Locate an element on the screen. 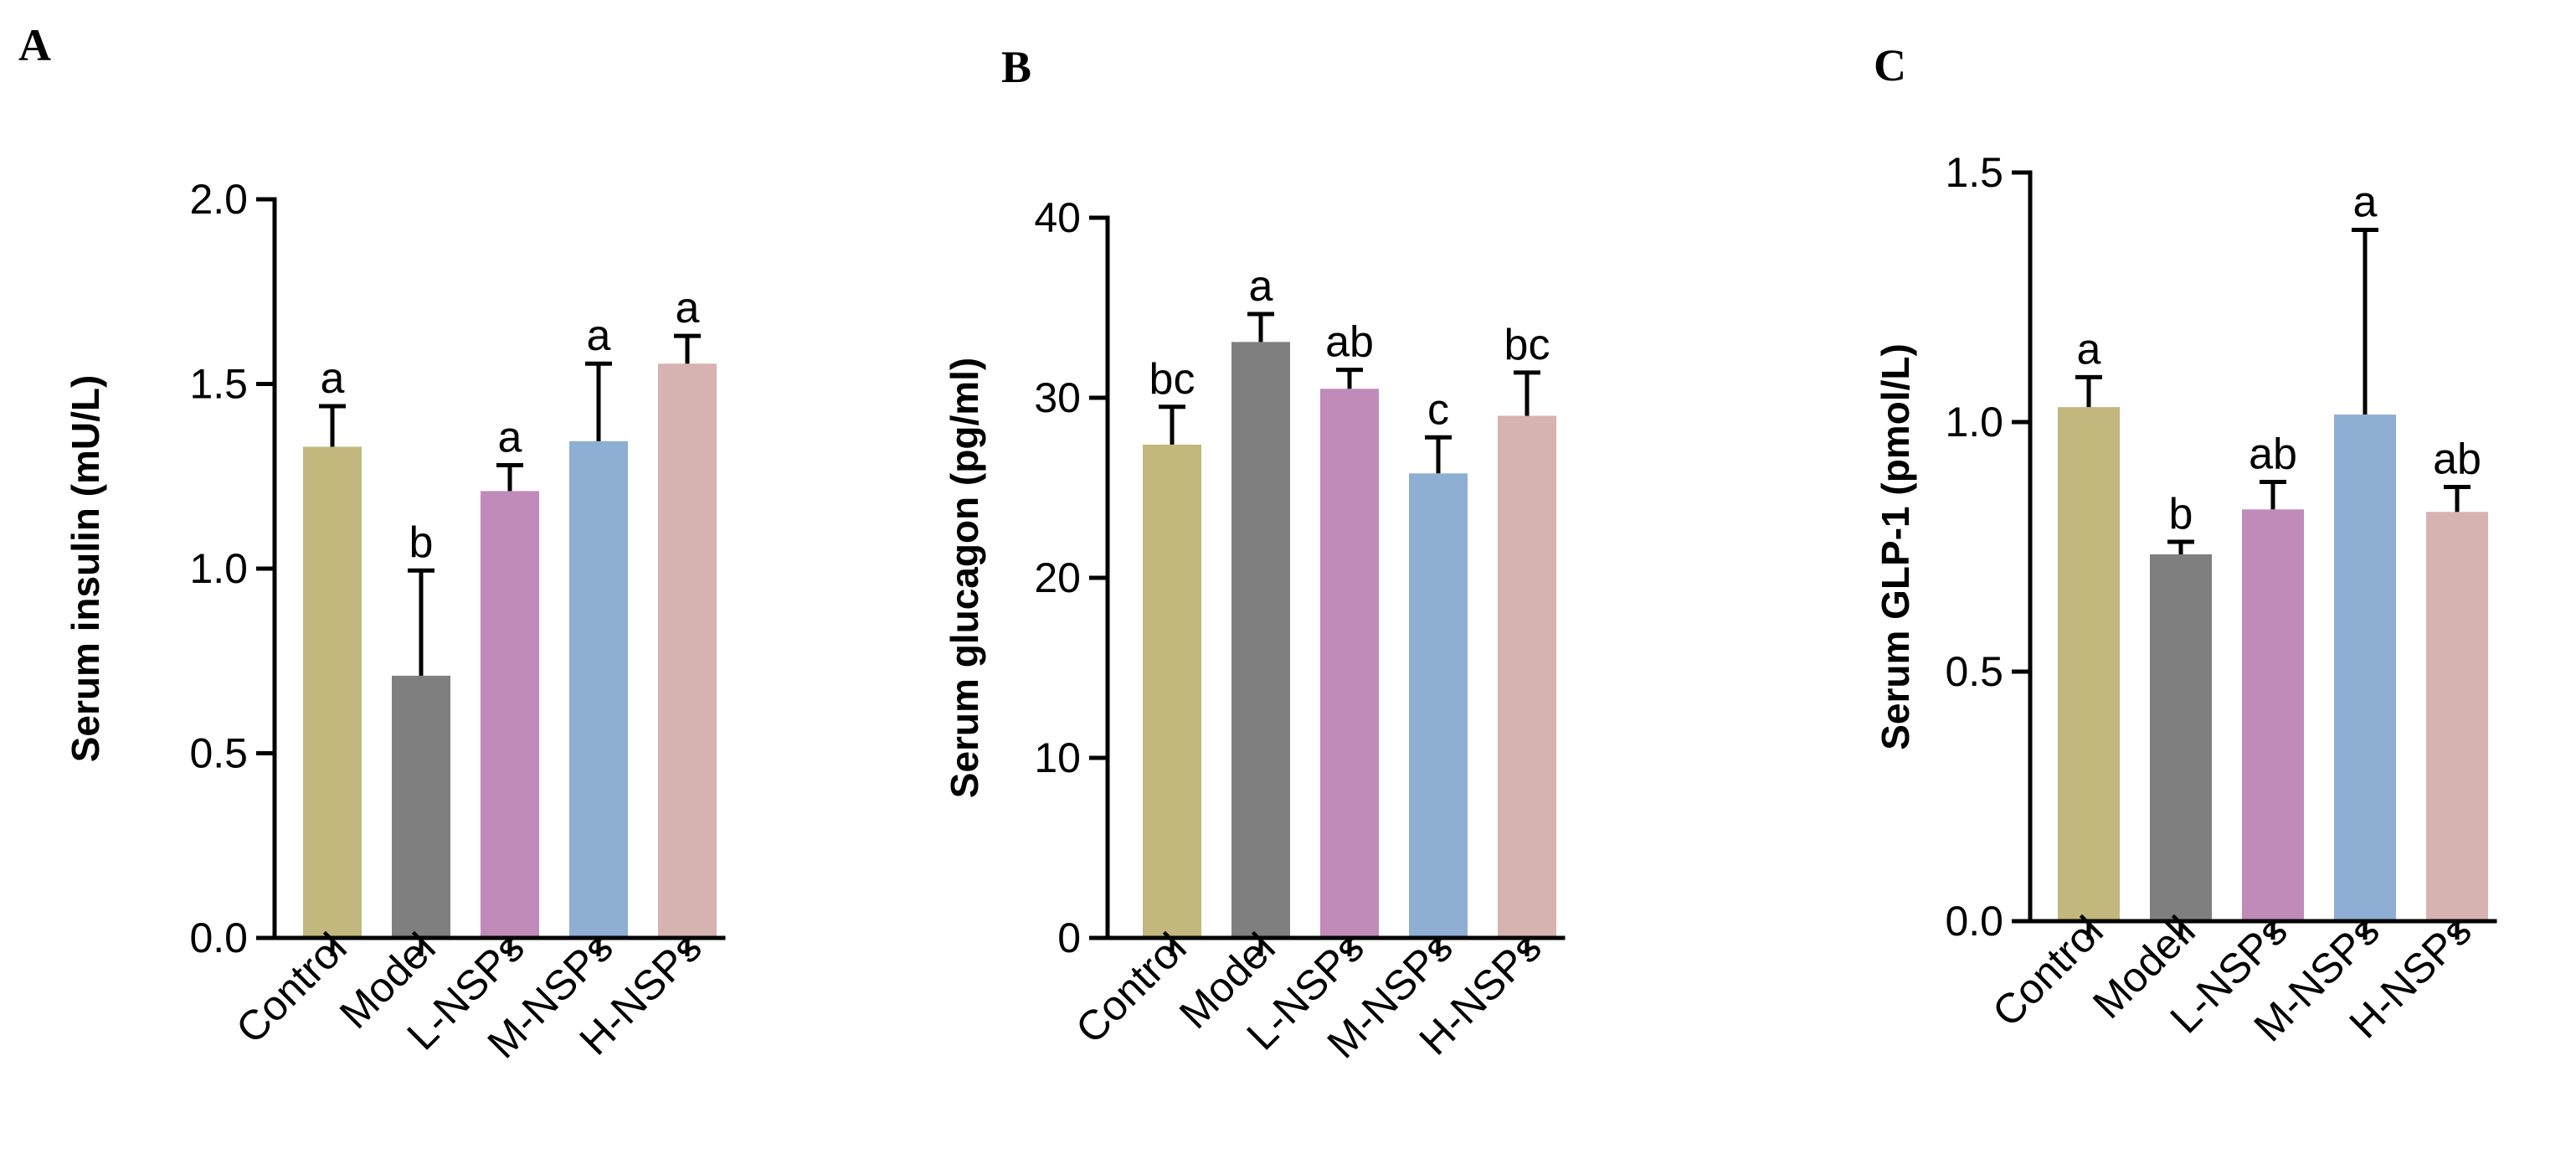 Image resolution: width=2576 pixels, height=1159 pixels. panel-c-error-bar-m-nsps is located at coordinates (2365, 321).